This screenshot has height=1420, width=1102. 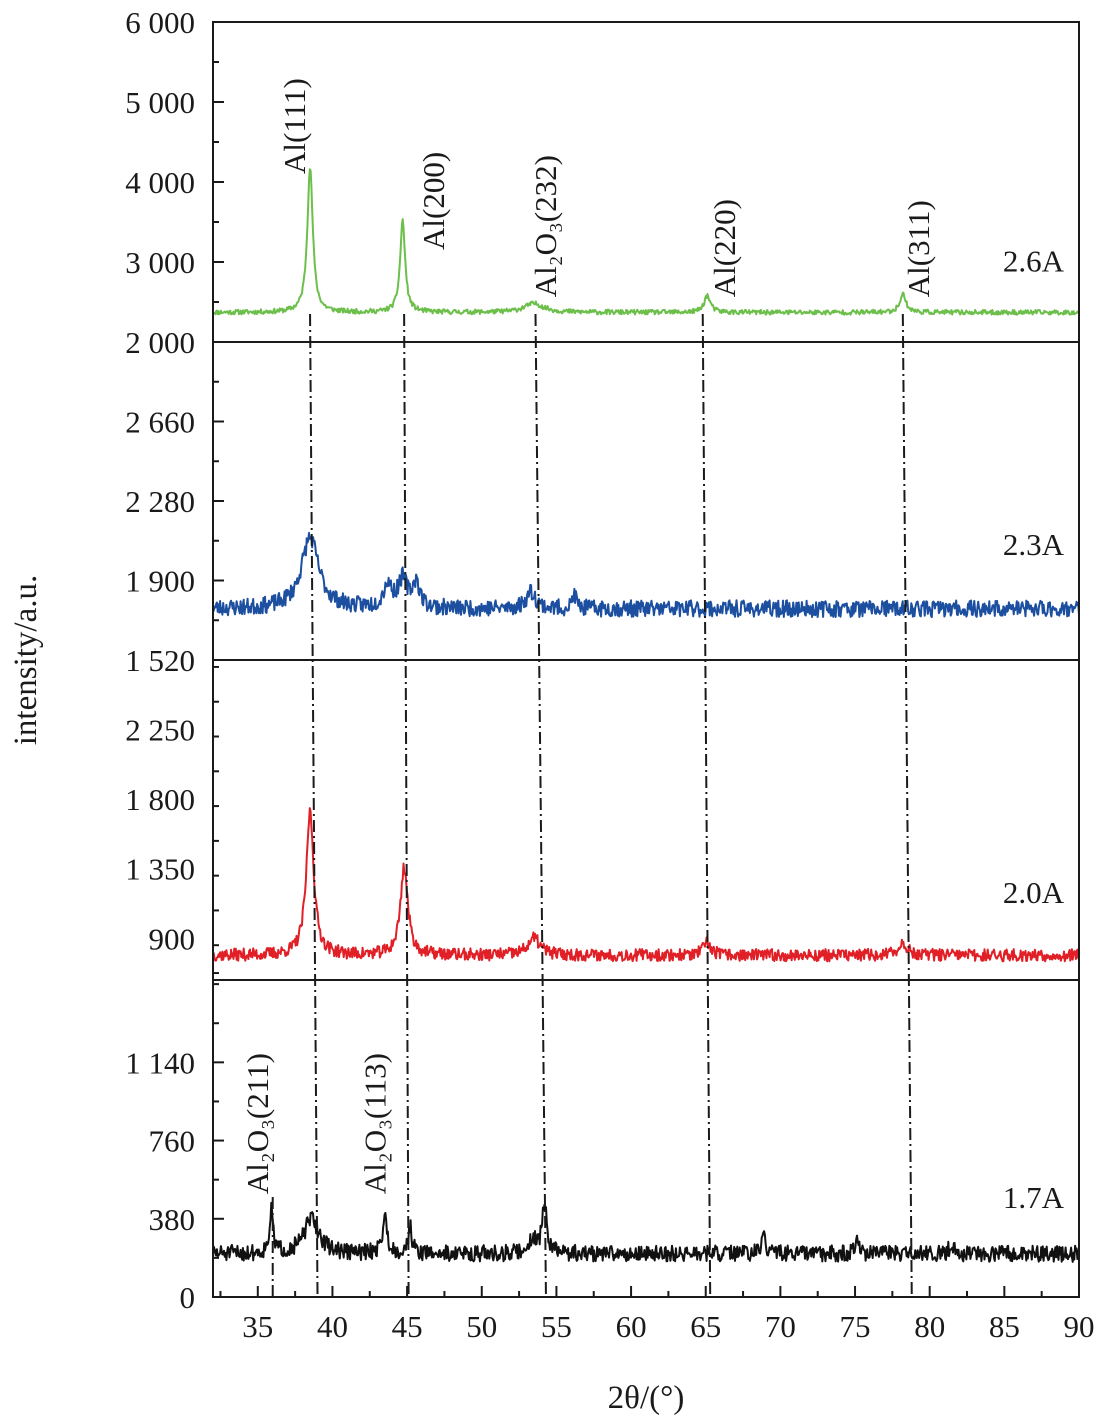 What do you see at coordinates (160, 422) in the screenshot?
I see `y-tick-label: 2 660` at bounding box center [160, 422].